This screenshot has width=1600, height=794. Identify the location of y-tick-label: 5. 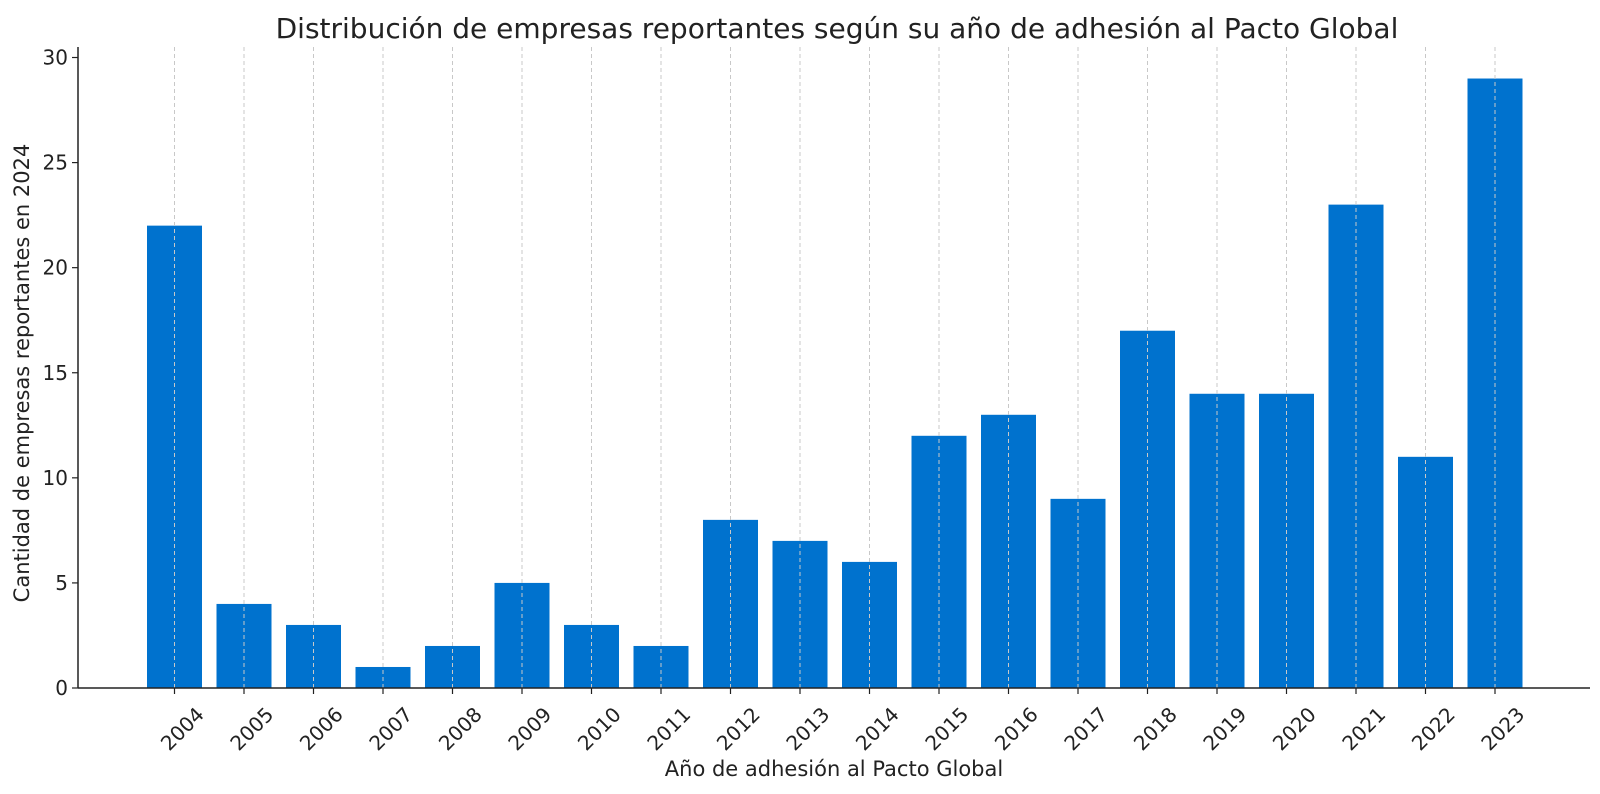
(61, 583).